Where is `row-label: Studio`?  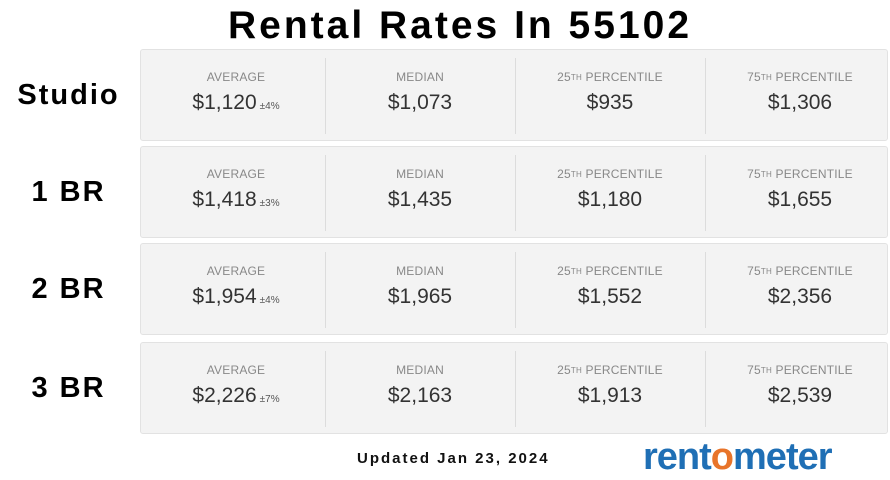
row-label: Studio is located at coordinates (68, 94).